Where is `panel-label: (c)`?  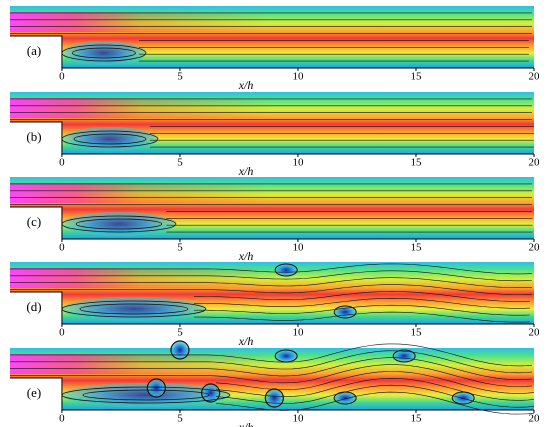
panel-label: (c) is located at coordinates (34, 221).